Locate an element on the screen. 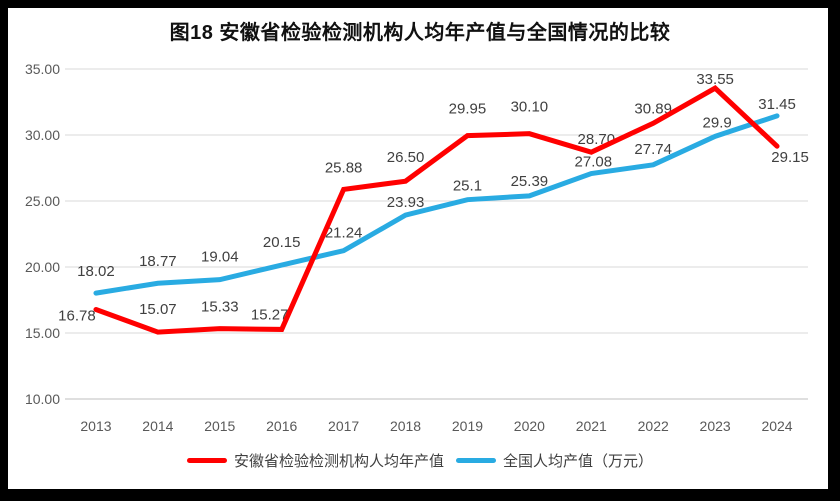 The height and width of the screenshot is (501, 840). x-tick-label: 2019 is located at coordinates (467, 426).